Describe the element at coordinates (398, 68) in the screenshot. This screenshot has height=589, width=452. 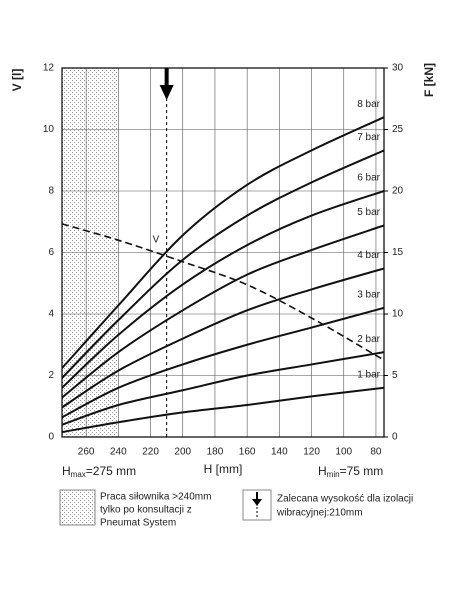
I see `y2-tick-label: 30` at that location.